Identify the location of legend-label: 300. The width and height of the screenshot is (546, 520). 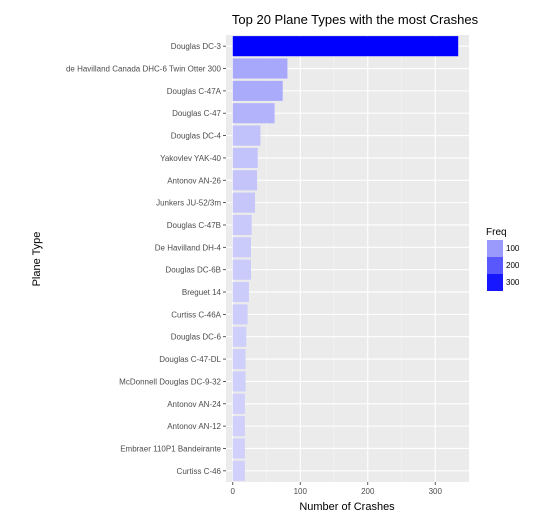
(513, 282).